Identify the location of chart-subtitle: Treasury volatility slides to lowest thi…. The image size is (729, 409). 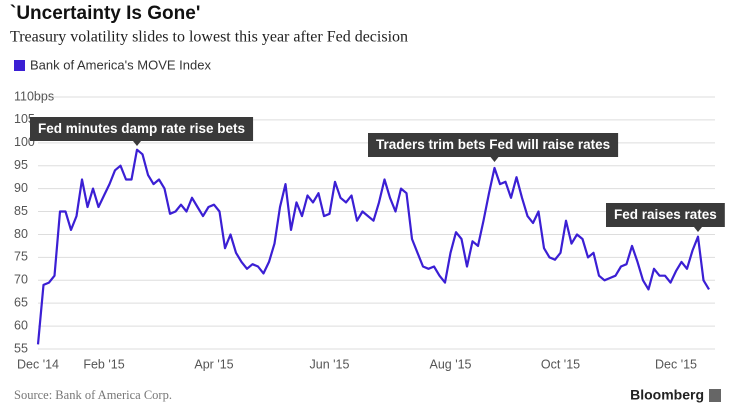
(209, 37).